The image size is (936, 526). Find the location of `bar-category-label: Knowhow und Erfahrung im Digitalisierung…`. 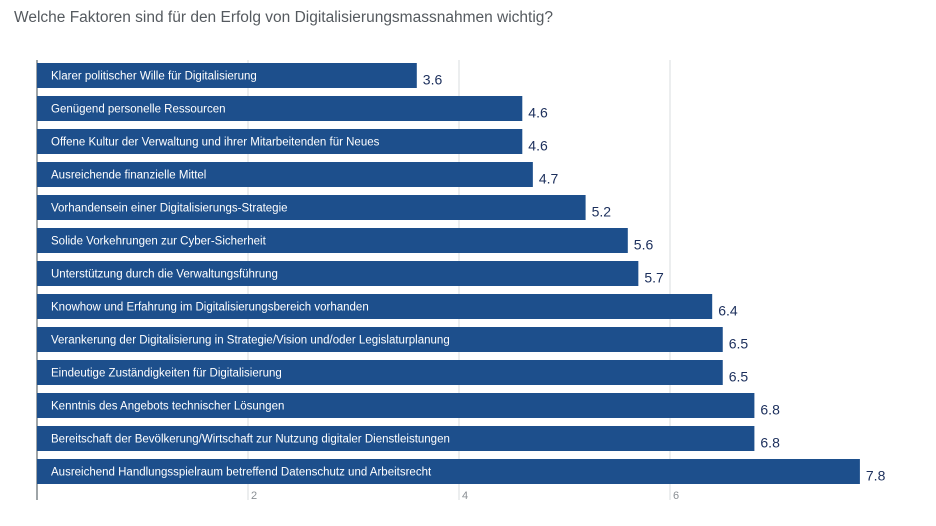

bar-category-label: Knowhow und Erfahrung im Digitalisierung… is located at coordinates (210, 308).